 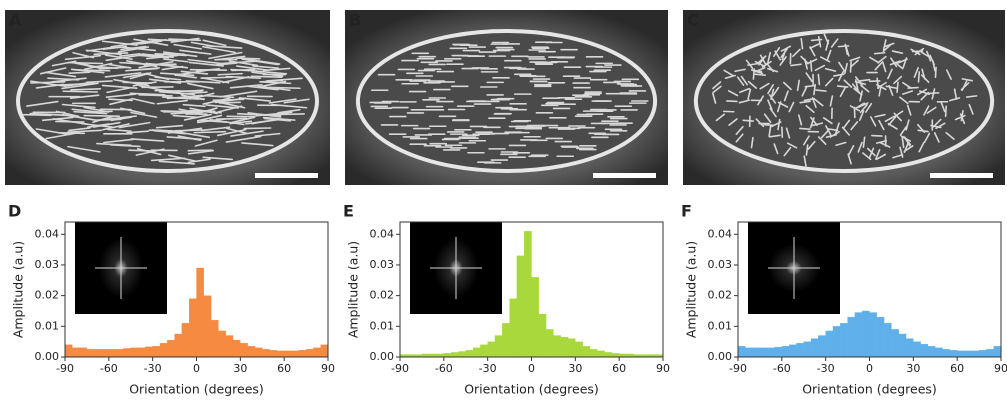 I want to click on x-tick-label: 90, so click(x=663, y=368).